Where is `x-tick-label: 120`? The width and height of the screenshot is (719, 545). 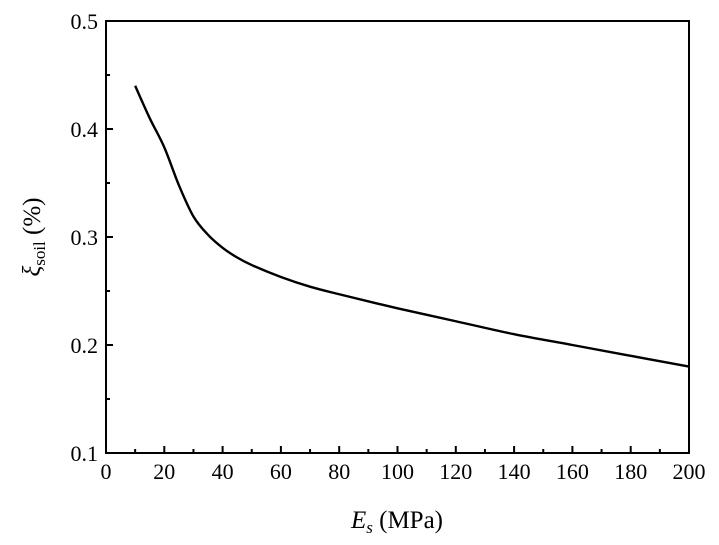 x-tick-label: 120 is located at coordinates (455, 471).